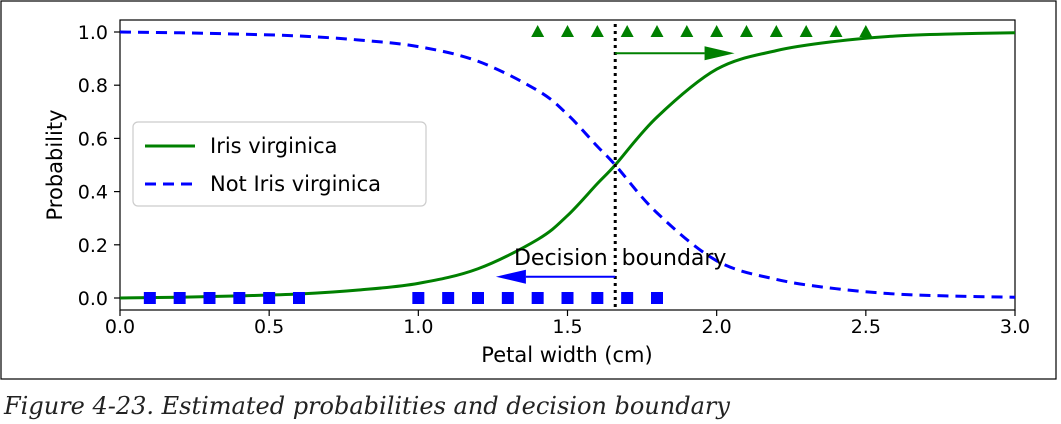 The image size is (1061, 424). I want to click on x-tick-label: 2.0, so click(717, 327).